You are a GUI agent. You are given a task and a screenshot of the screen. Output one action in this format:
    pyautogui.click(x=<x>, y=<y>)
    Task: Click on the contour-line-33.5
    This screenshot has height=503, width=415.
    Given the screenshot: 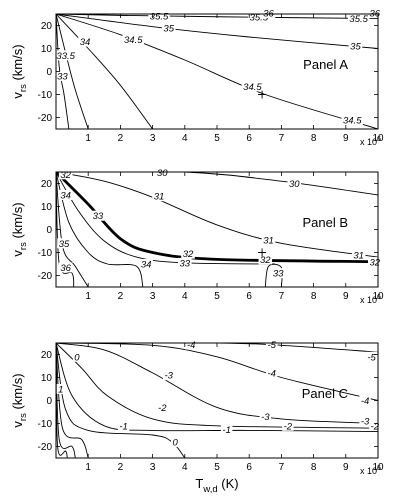 What is the action you would take?
    pyautogui.click(x=72, y=71)
    